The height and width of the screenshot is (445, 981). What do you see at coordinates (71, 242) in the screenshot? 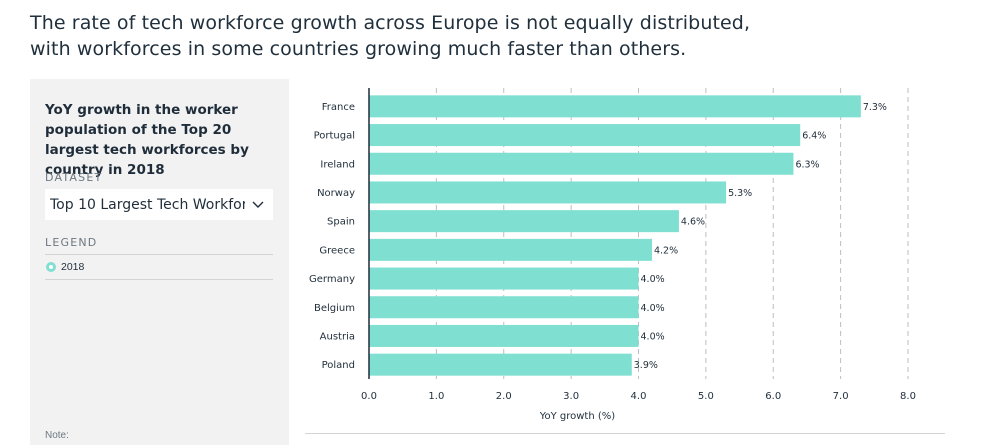
I see `legend-label: LEGEND` at bounding box center [71, 242].